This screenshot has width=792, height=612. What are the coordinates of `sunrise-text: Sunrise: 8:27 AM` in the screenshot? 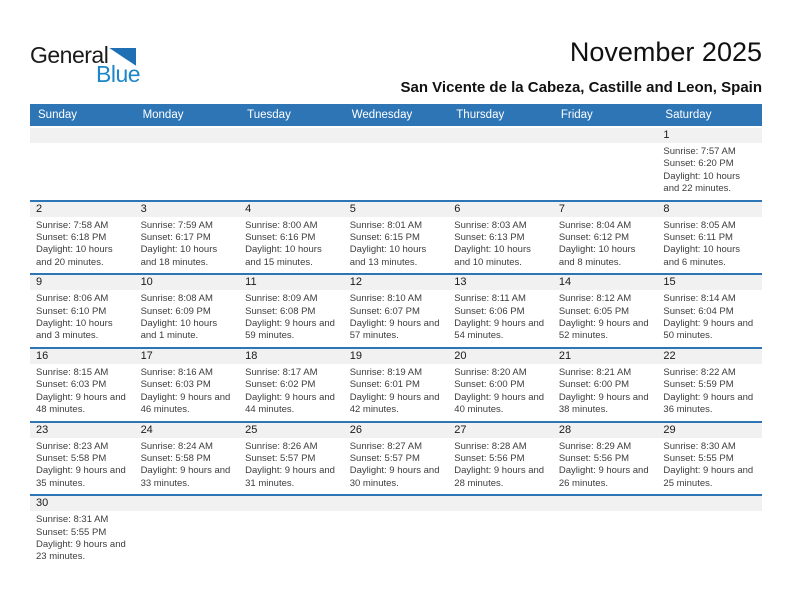 It's located at (386, 446).